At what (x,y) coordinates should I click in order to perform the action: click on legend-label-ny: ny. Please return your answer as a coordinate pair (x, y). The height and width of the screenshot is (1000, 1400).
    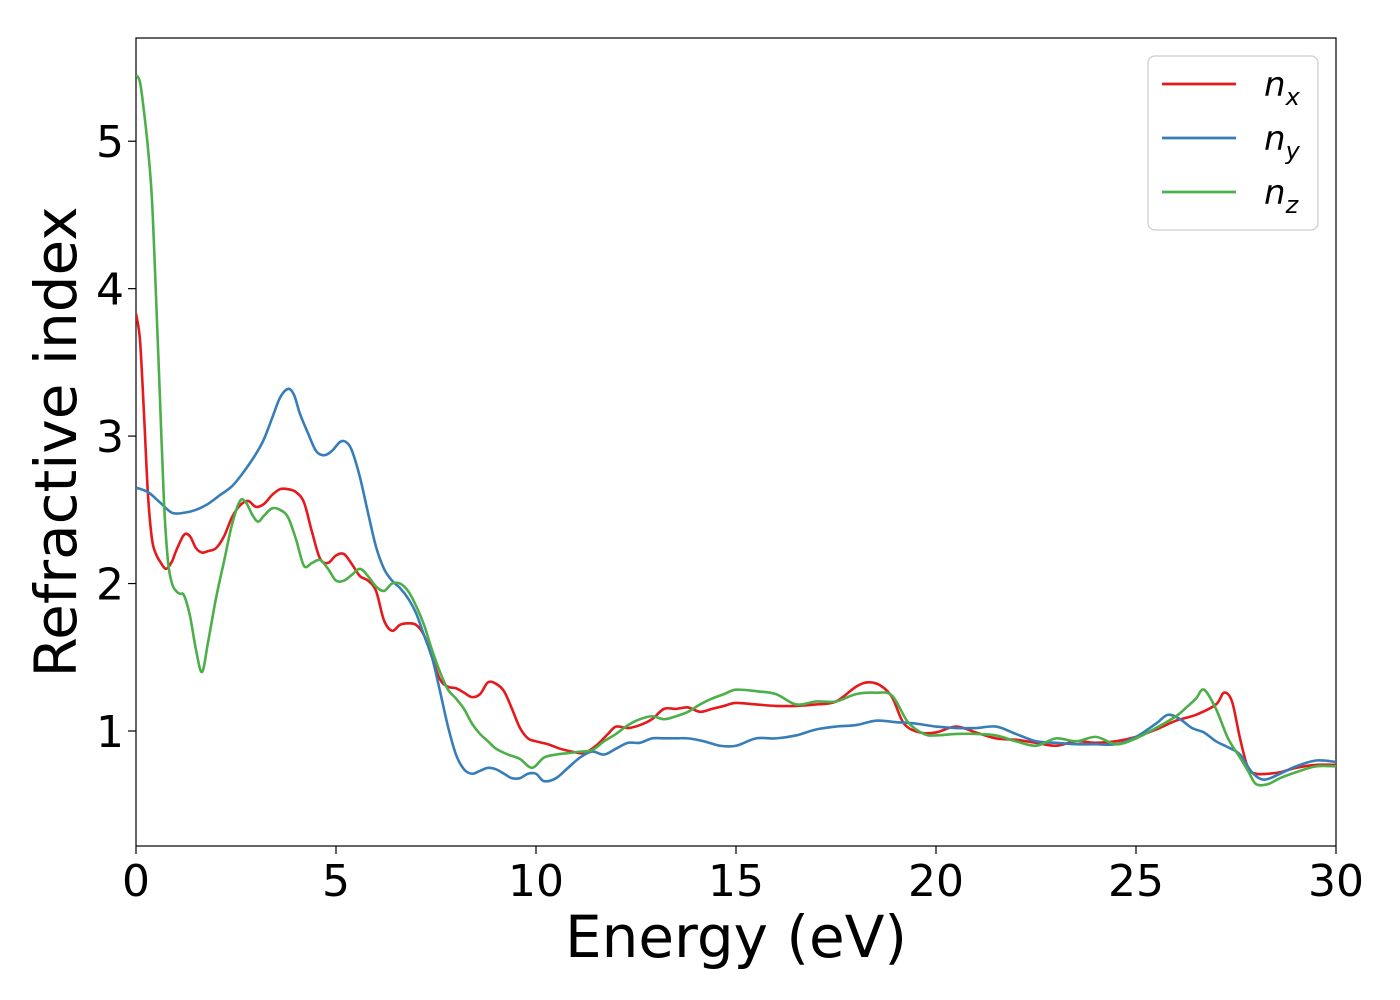
    Looking at the image, I should click on (1282, 142).